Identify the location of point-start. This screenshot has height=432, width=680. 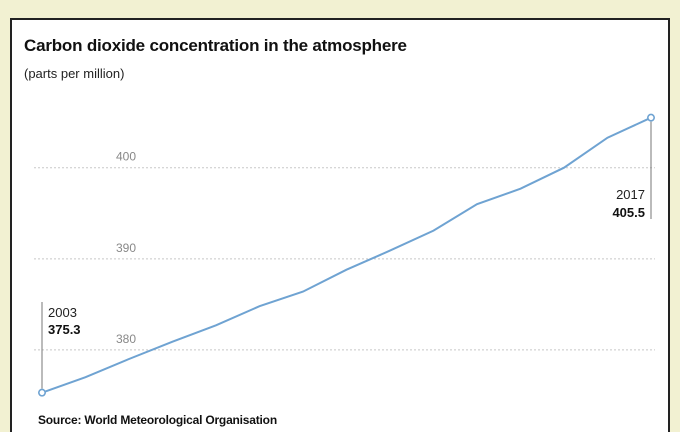
(41, 392).